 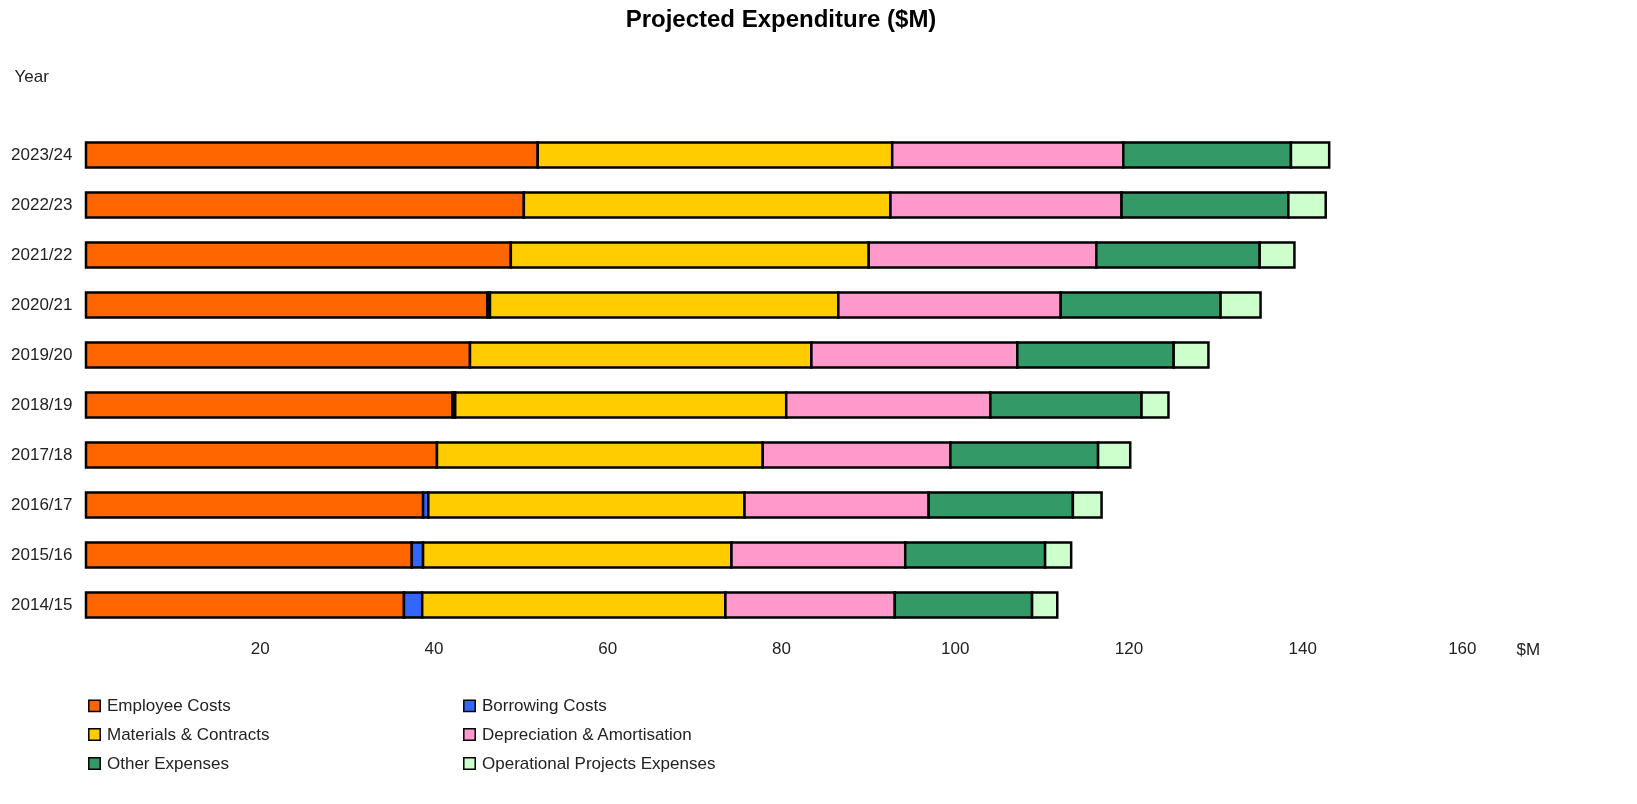 What do you see at coordinates (42, 304) in the screenshot?
I see `y-tick-label: 2020/21` at bounding box center [42, 304].